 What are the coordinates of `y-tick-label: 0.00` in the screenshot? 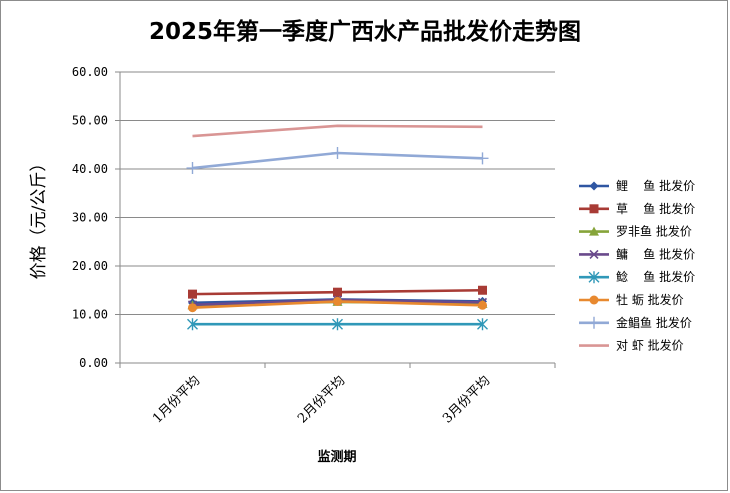 It's located at (93, 363).